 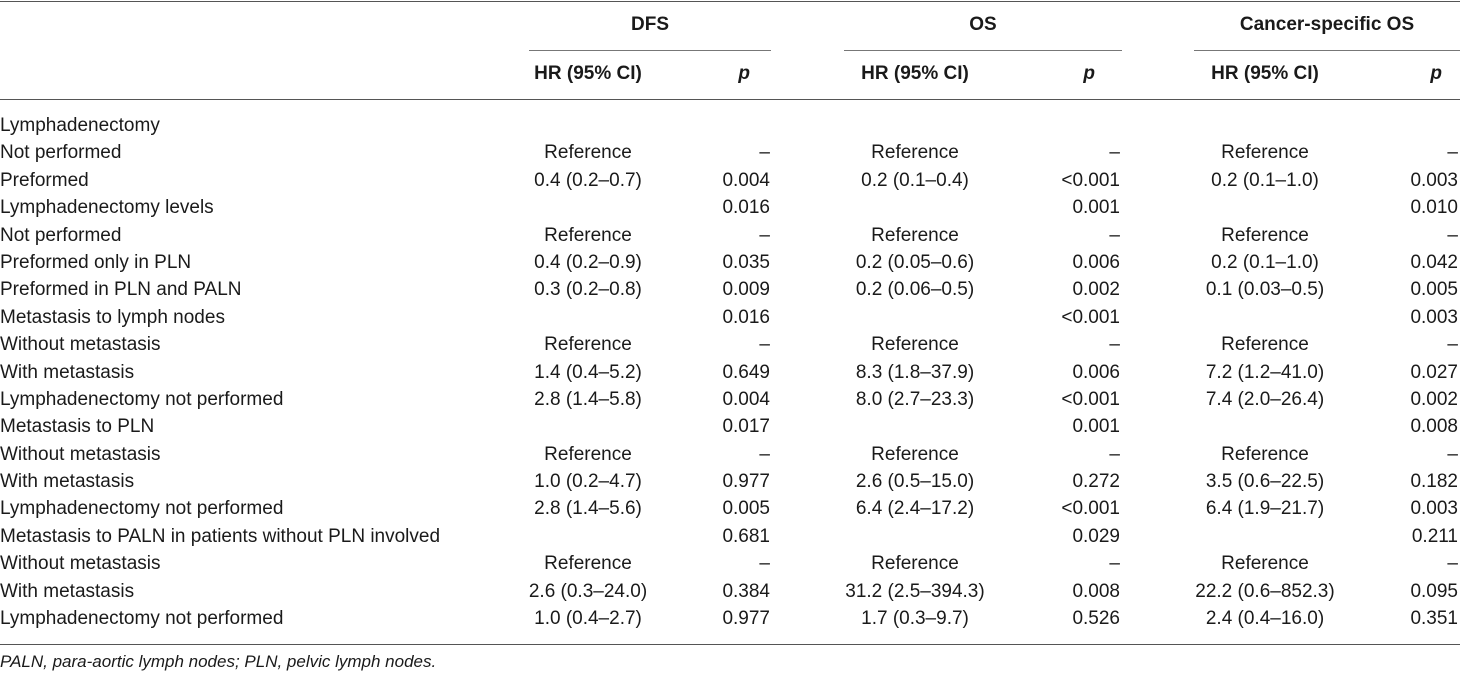 I want to click on cell-dfs-hr: 1.0 (0.2–4.7), so click(x=588, y=482).